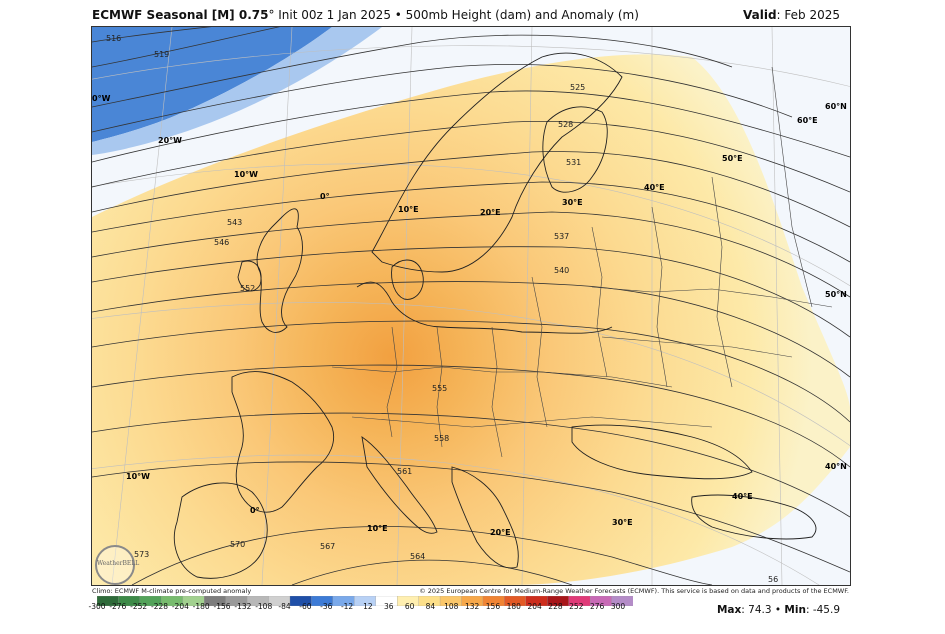 The image size is (945, 634). What do you see at coordinates (388, 606) in the screenshot?
I see `colorbar-tick: 36` at bounding box center [388, 606].